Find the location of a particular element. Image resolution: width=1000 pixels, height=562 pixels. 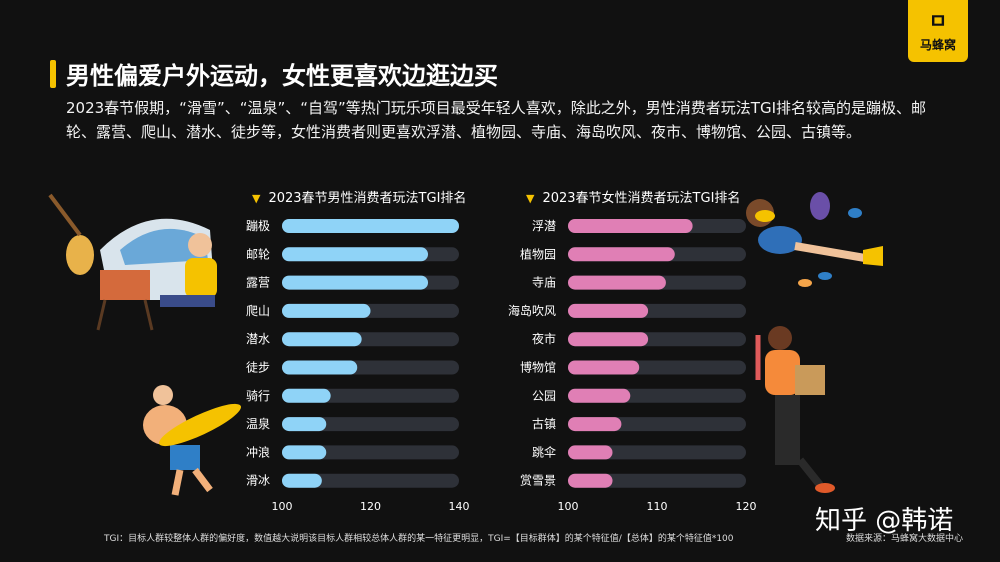

female-x-tick-label: 100 is located at coordinates (568, 506).